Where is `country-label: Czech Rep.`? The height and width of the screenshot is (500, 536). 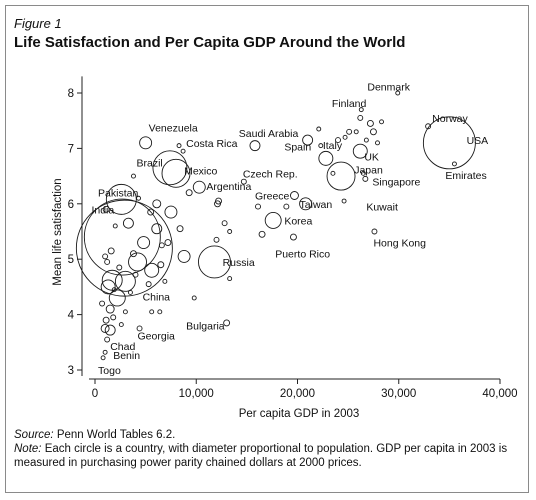 country-label: Czech Rep. is located at coordinates (270, 174).